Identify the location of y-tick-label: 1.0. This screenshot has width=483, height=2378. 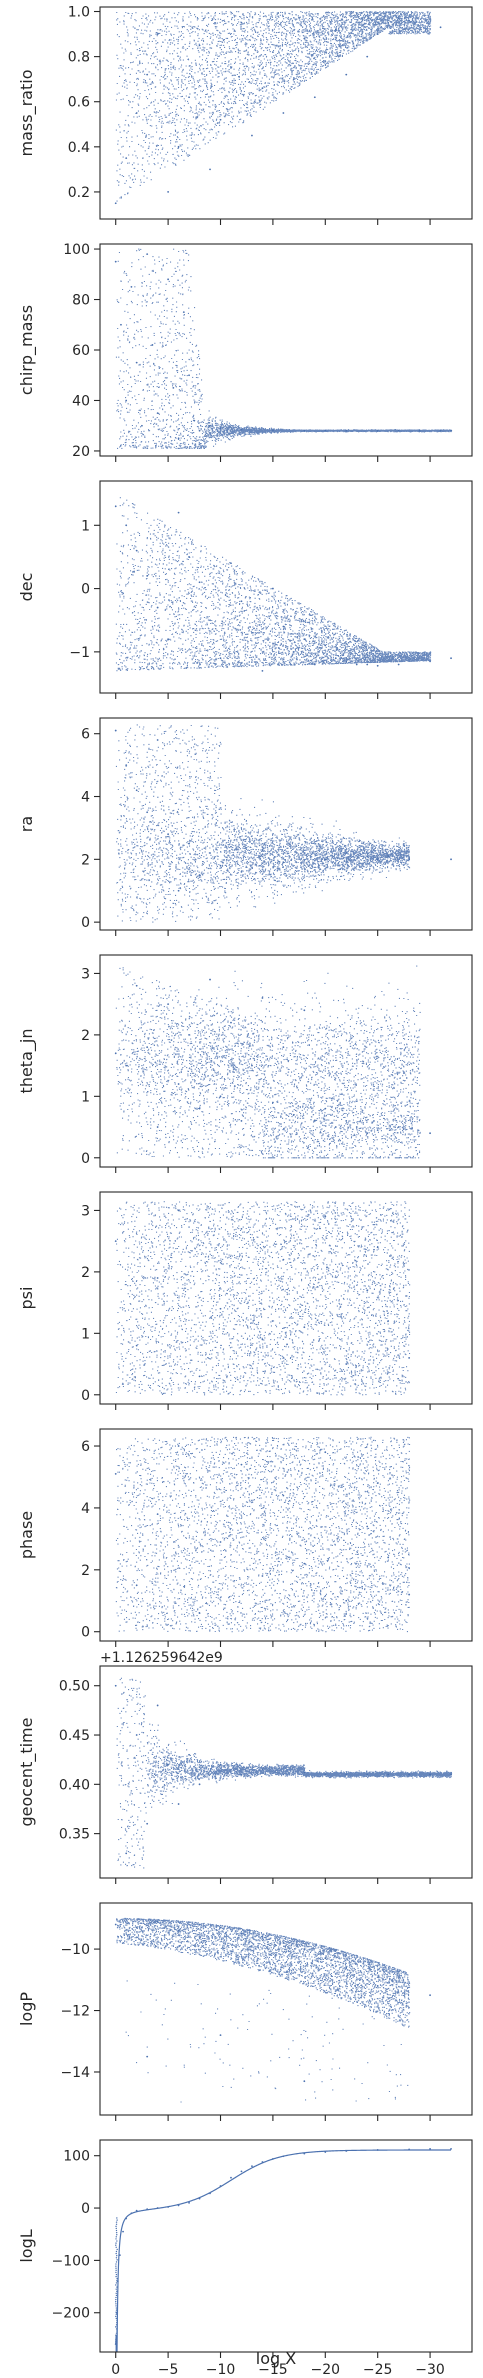
(79, 13).